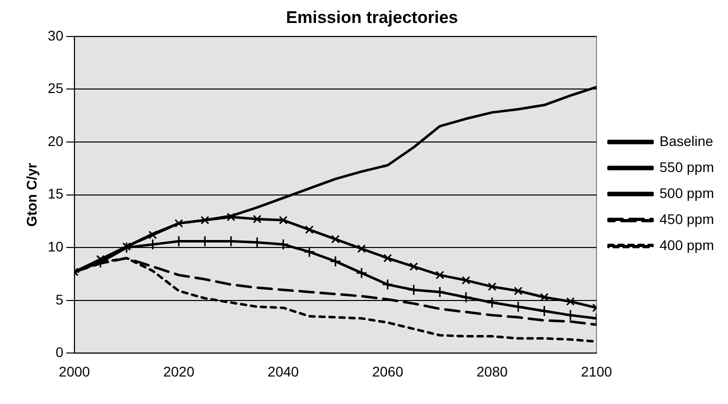 The height and width of the screenshot is (404, 728). Describe the element at coordinates (687, 140) in the screenshot. I see `legend-label: Baseline` at that location.